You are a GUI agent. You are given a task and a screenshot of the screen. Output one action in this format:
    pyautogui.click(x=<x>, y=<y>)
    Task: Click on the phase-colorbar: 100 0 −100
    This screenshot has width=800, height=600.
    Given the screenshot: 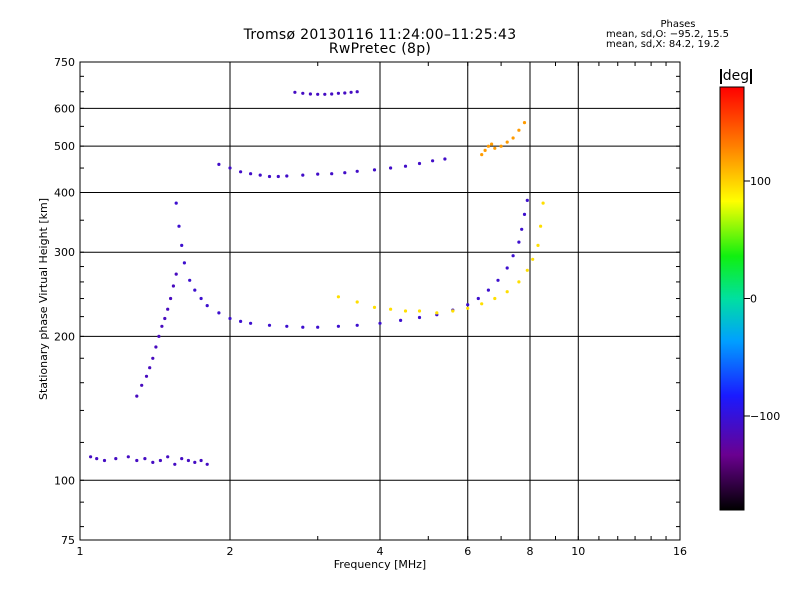 What is the action you would take?
    pyautogui.click(x=749, y=298)
    